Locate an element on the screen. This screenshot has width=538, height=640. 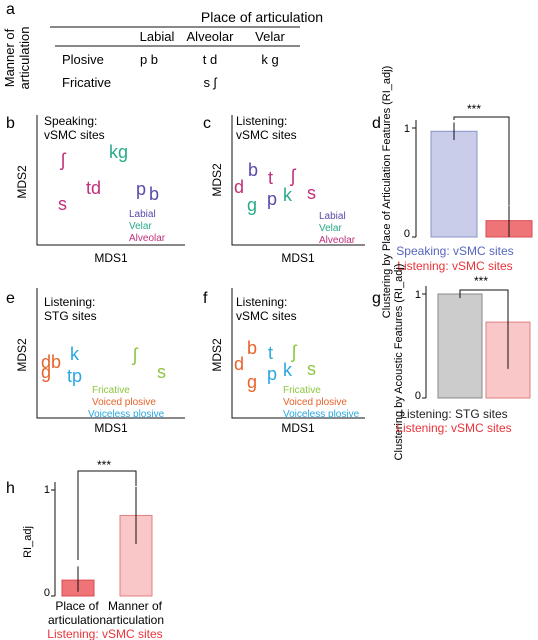
panel-letter-d: d is located at coordinates (376, 123).